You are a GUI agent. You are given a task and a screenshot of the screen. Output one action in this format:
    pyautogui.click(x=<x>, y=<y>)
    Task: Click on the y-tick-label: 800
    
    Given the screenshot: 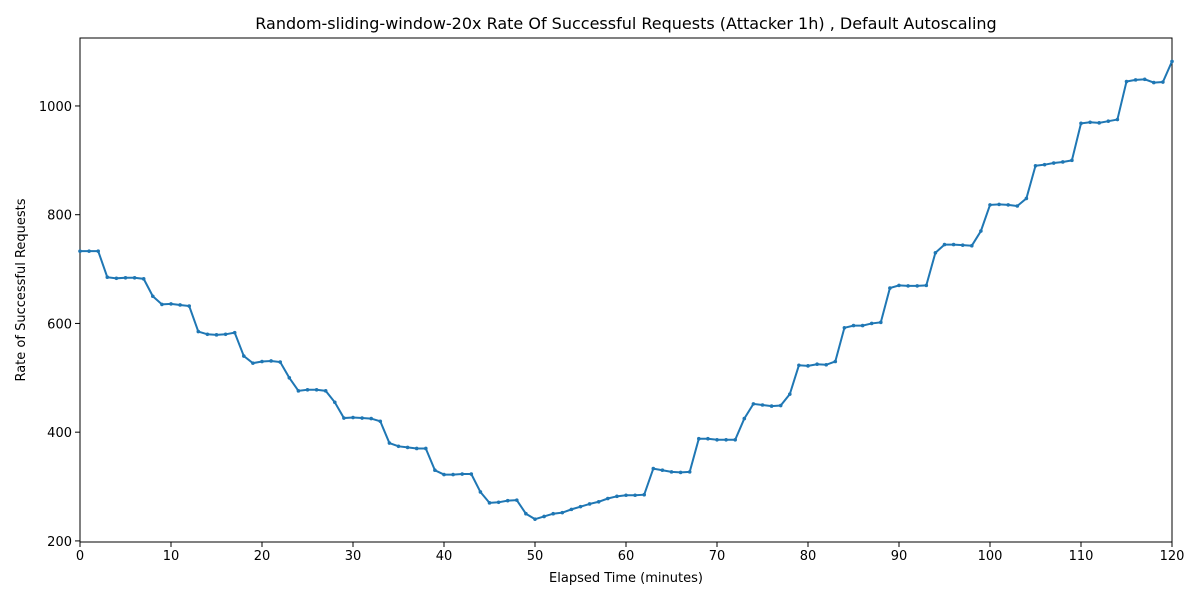 What is the action you would take?
    pyautogui.click(x=59, y=216)
    